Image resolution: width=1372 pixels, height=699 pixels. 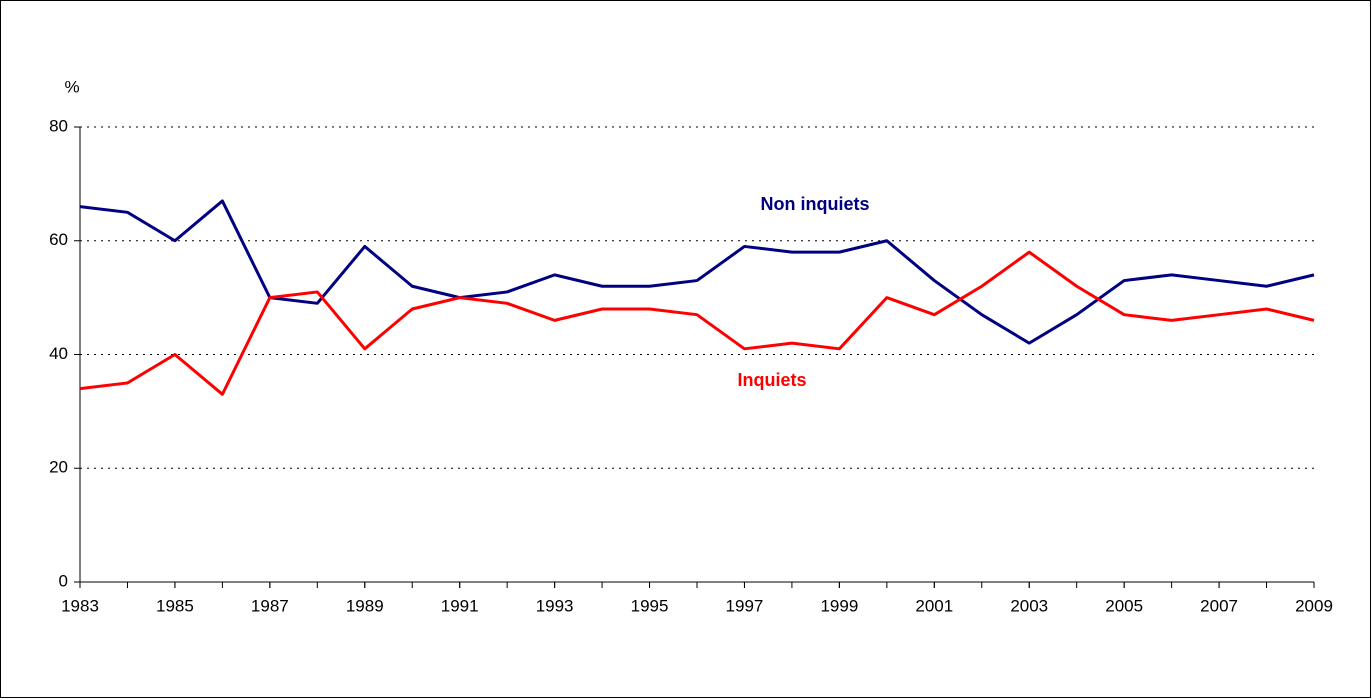 I want to click on y-tick-label: 60, so click(x=58, y=239).